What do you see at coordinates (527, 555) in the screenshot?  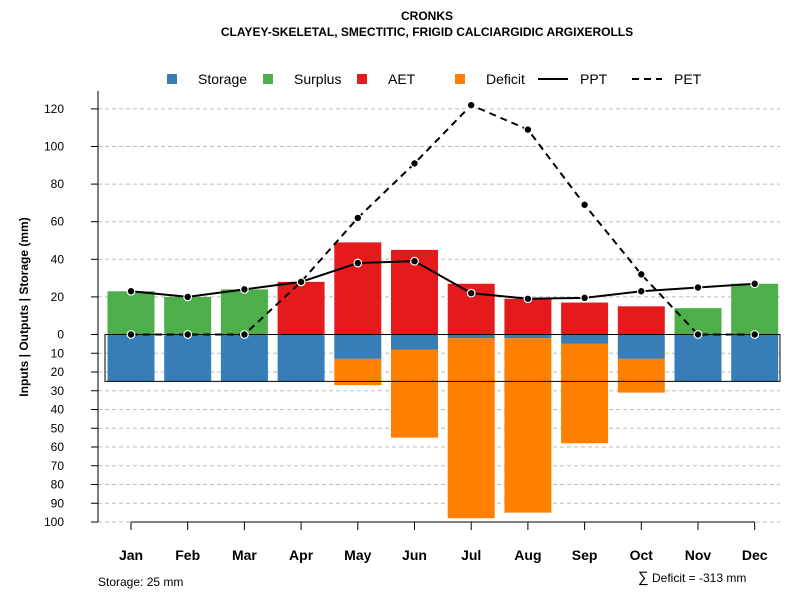 I see `x-tick-label: Aug` at bounding box center [527, 555].